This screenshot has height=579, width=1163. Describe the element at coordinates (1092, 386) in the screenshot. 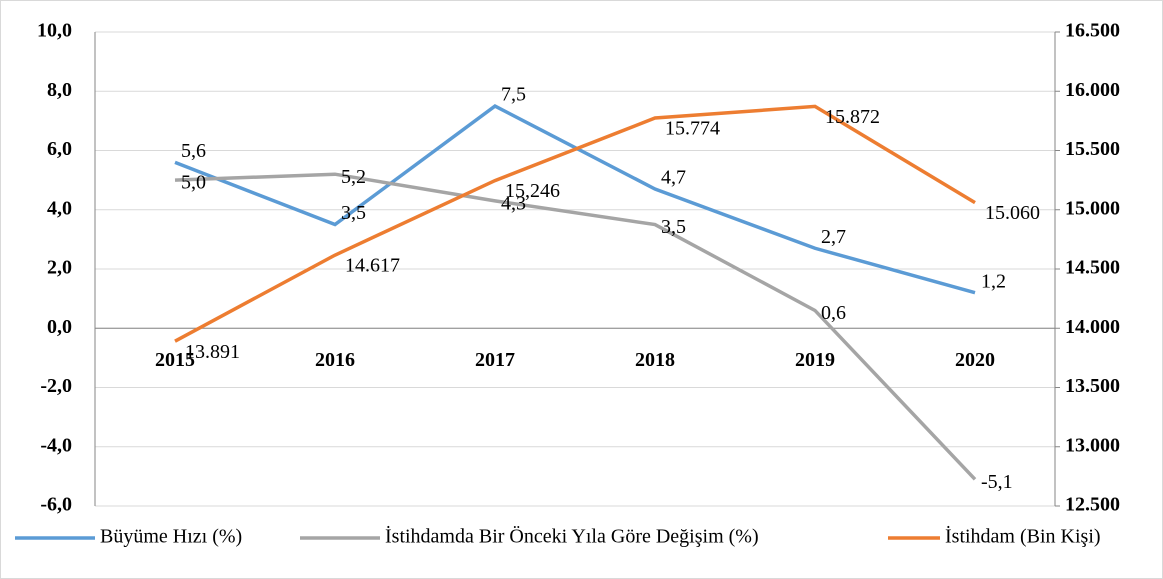

I see `y2-tick-label: 13.500` at that location.